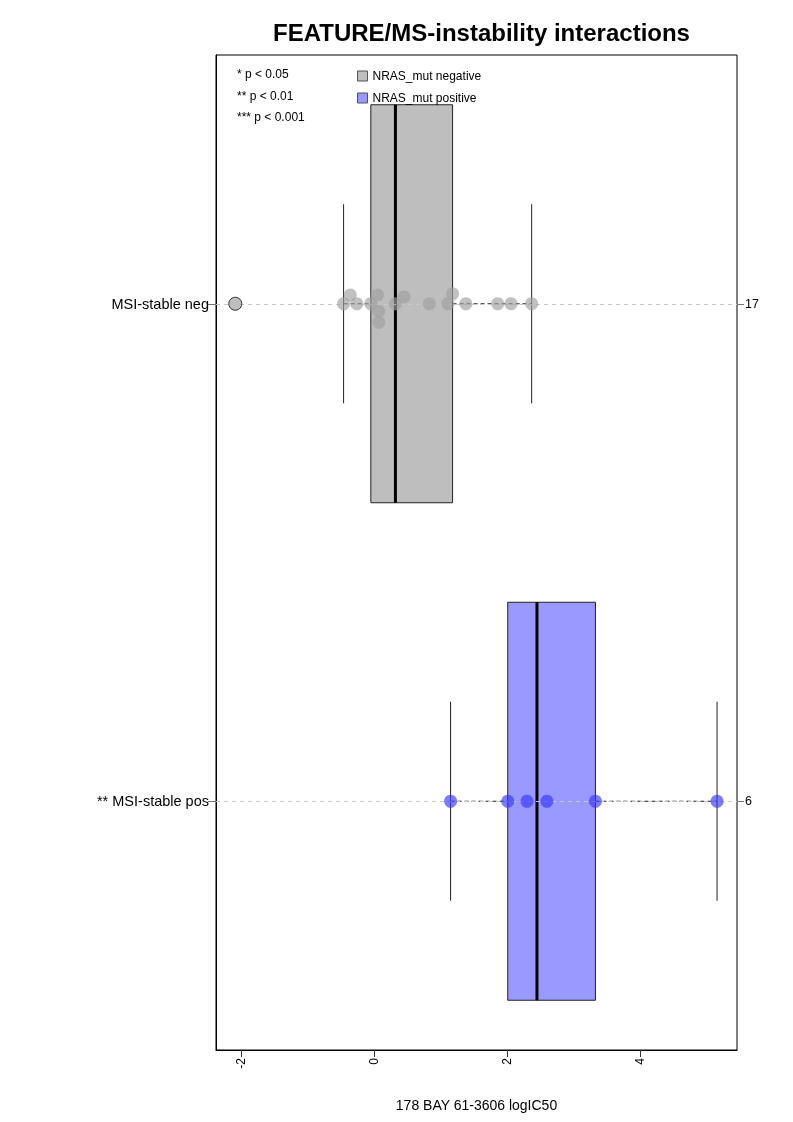  What do you see at coordinates (481, 32) in the screenshot?
I see `chart-title: FEATURE/MS-instability interactions` at bounding box center [481, 32].